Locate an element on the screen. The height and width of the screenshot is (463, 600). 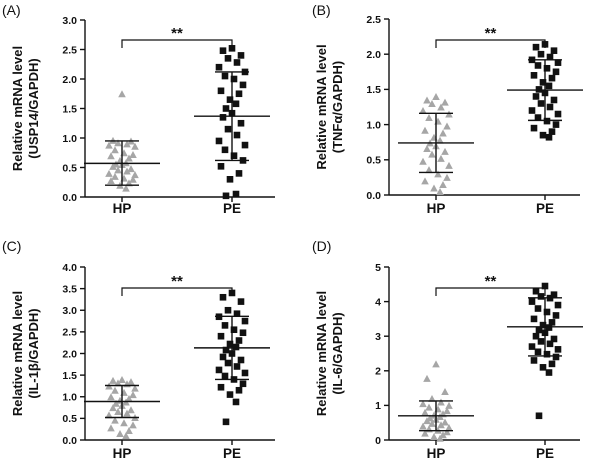
panel-label: (A) is located at coordinates (11, 10).